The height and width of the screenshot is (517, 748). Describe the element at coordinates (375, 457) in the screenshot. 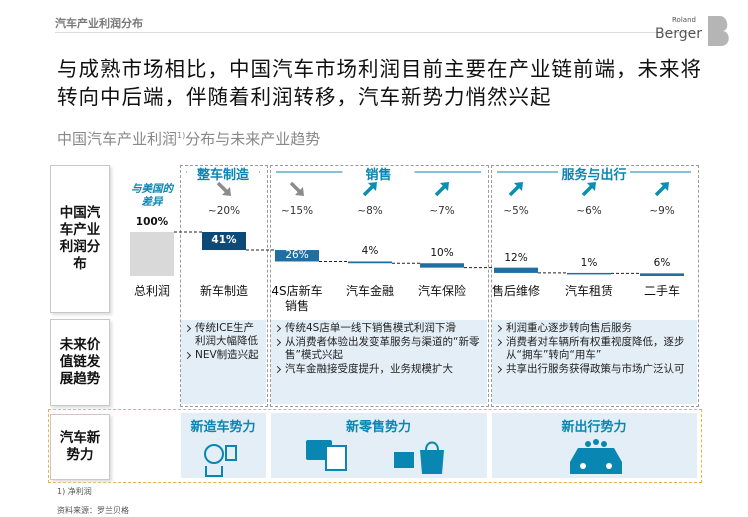

I see `icon-retail` at that location.